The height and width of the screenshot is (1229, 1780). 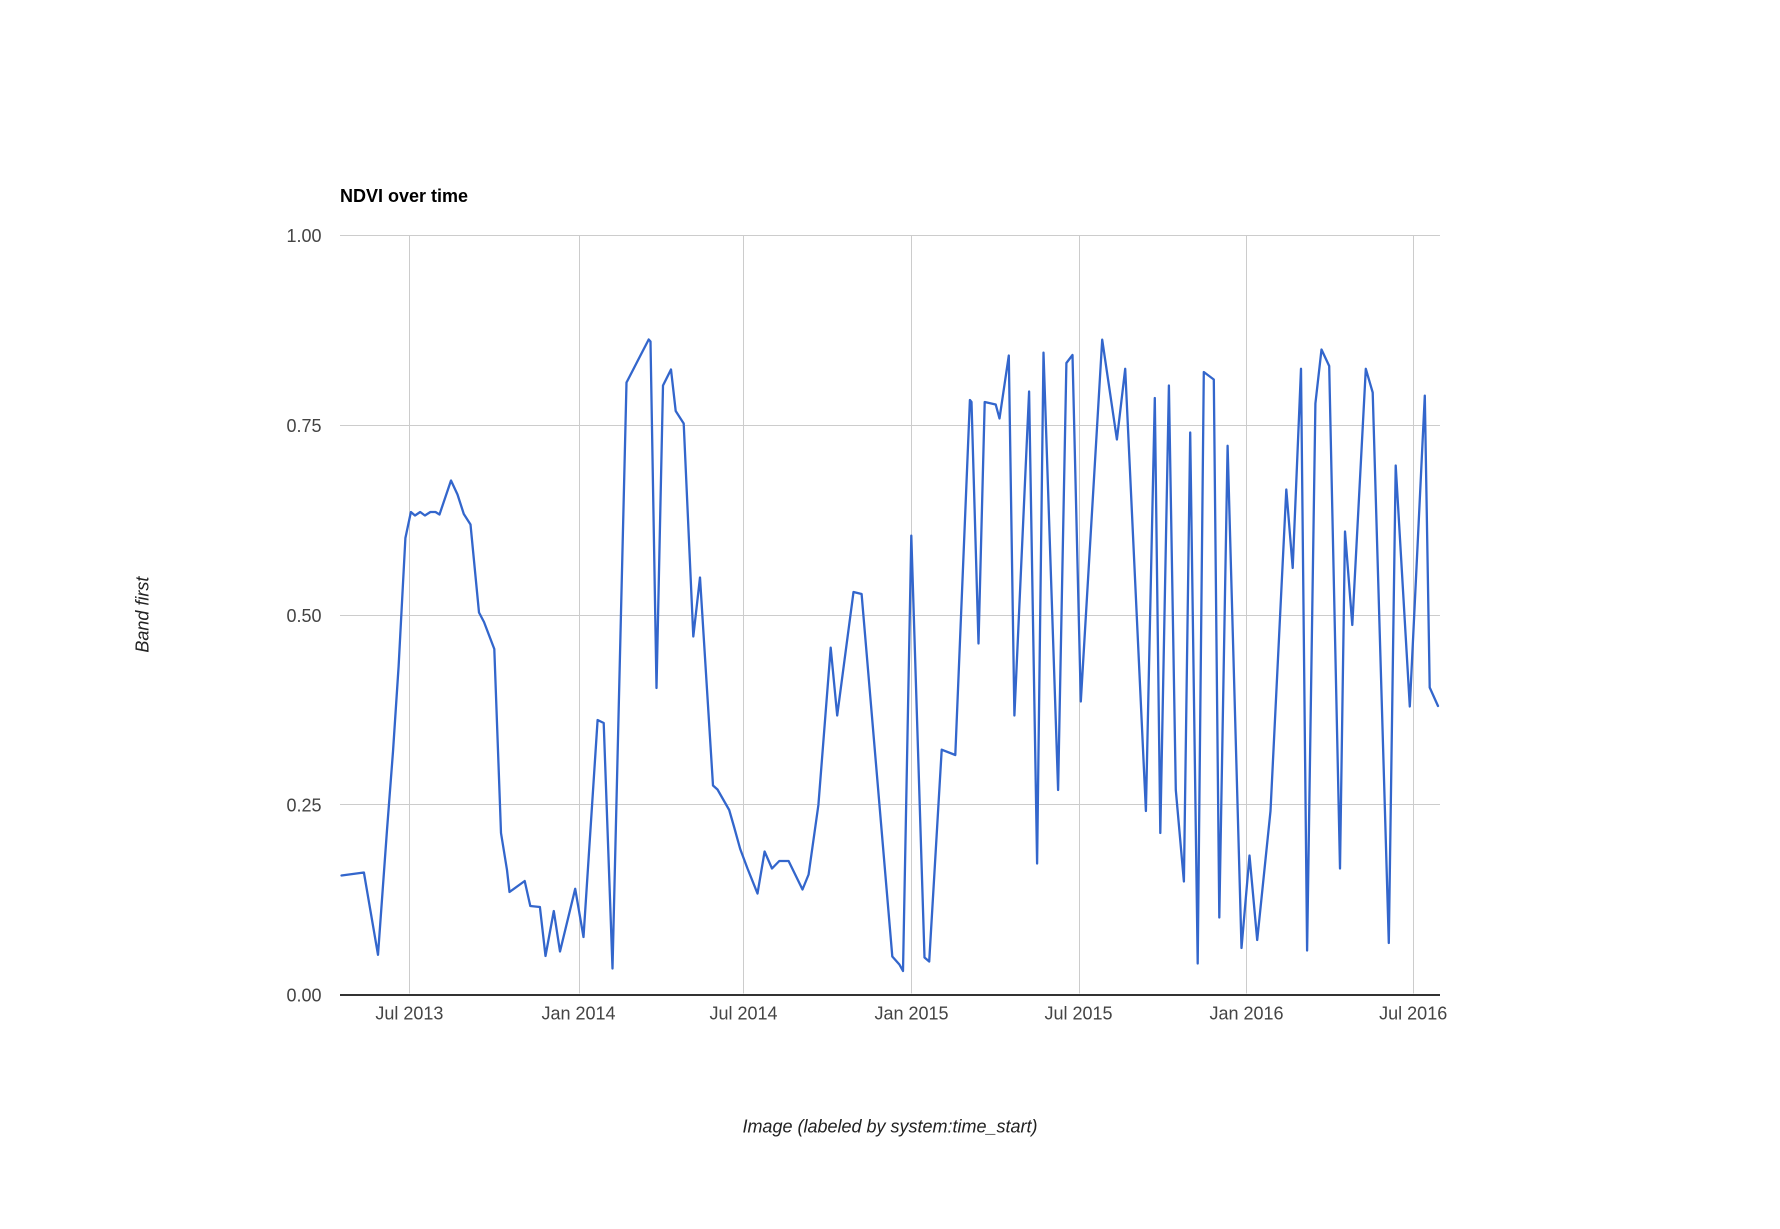 I want to click on svg-text: 0.50, so click(x=303, y=616).